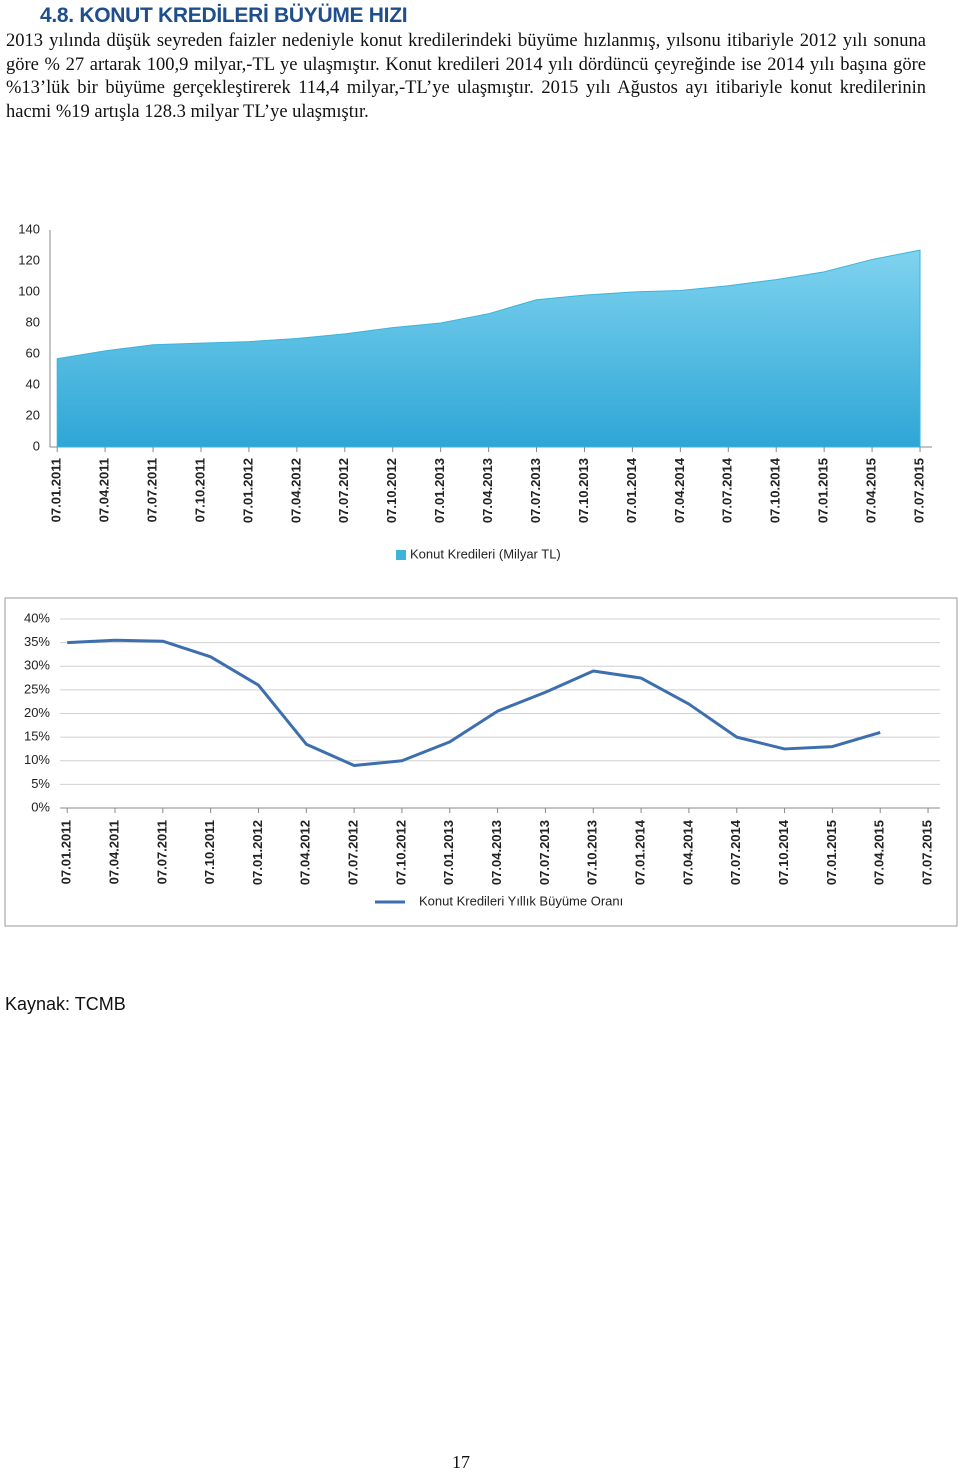 This screenshot has height=1473, width=960. I want to click on y-tick-label: 20, so click(33, 414).